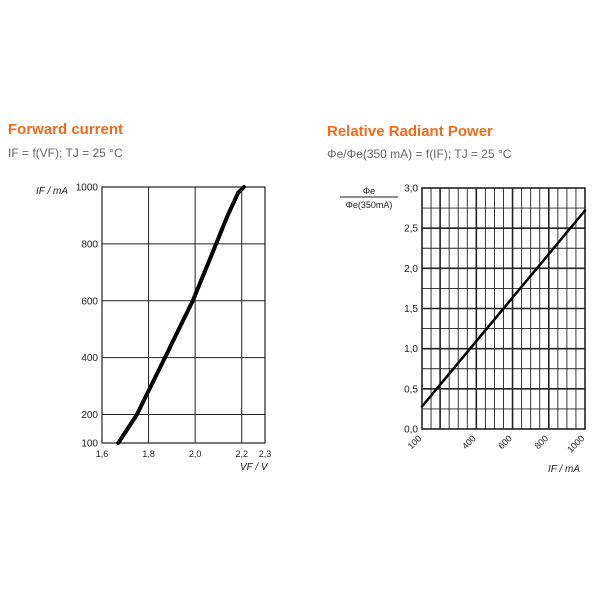  I want to click on y-tick-label: 1,0, so click(411, 349).